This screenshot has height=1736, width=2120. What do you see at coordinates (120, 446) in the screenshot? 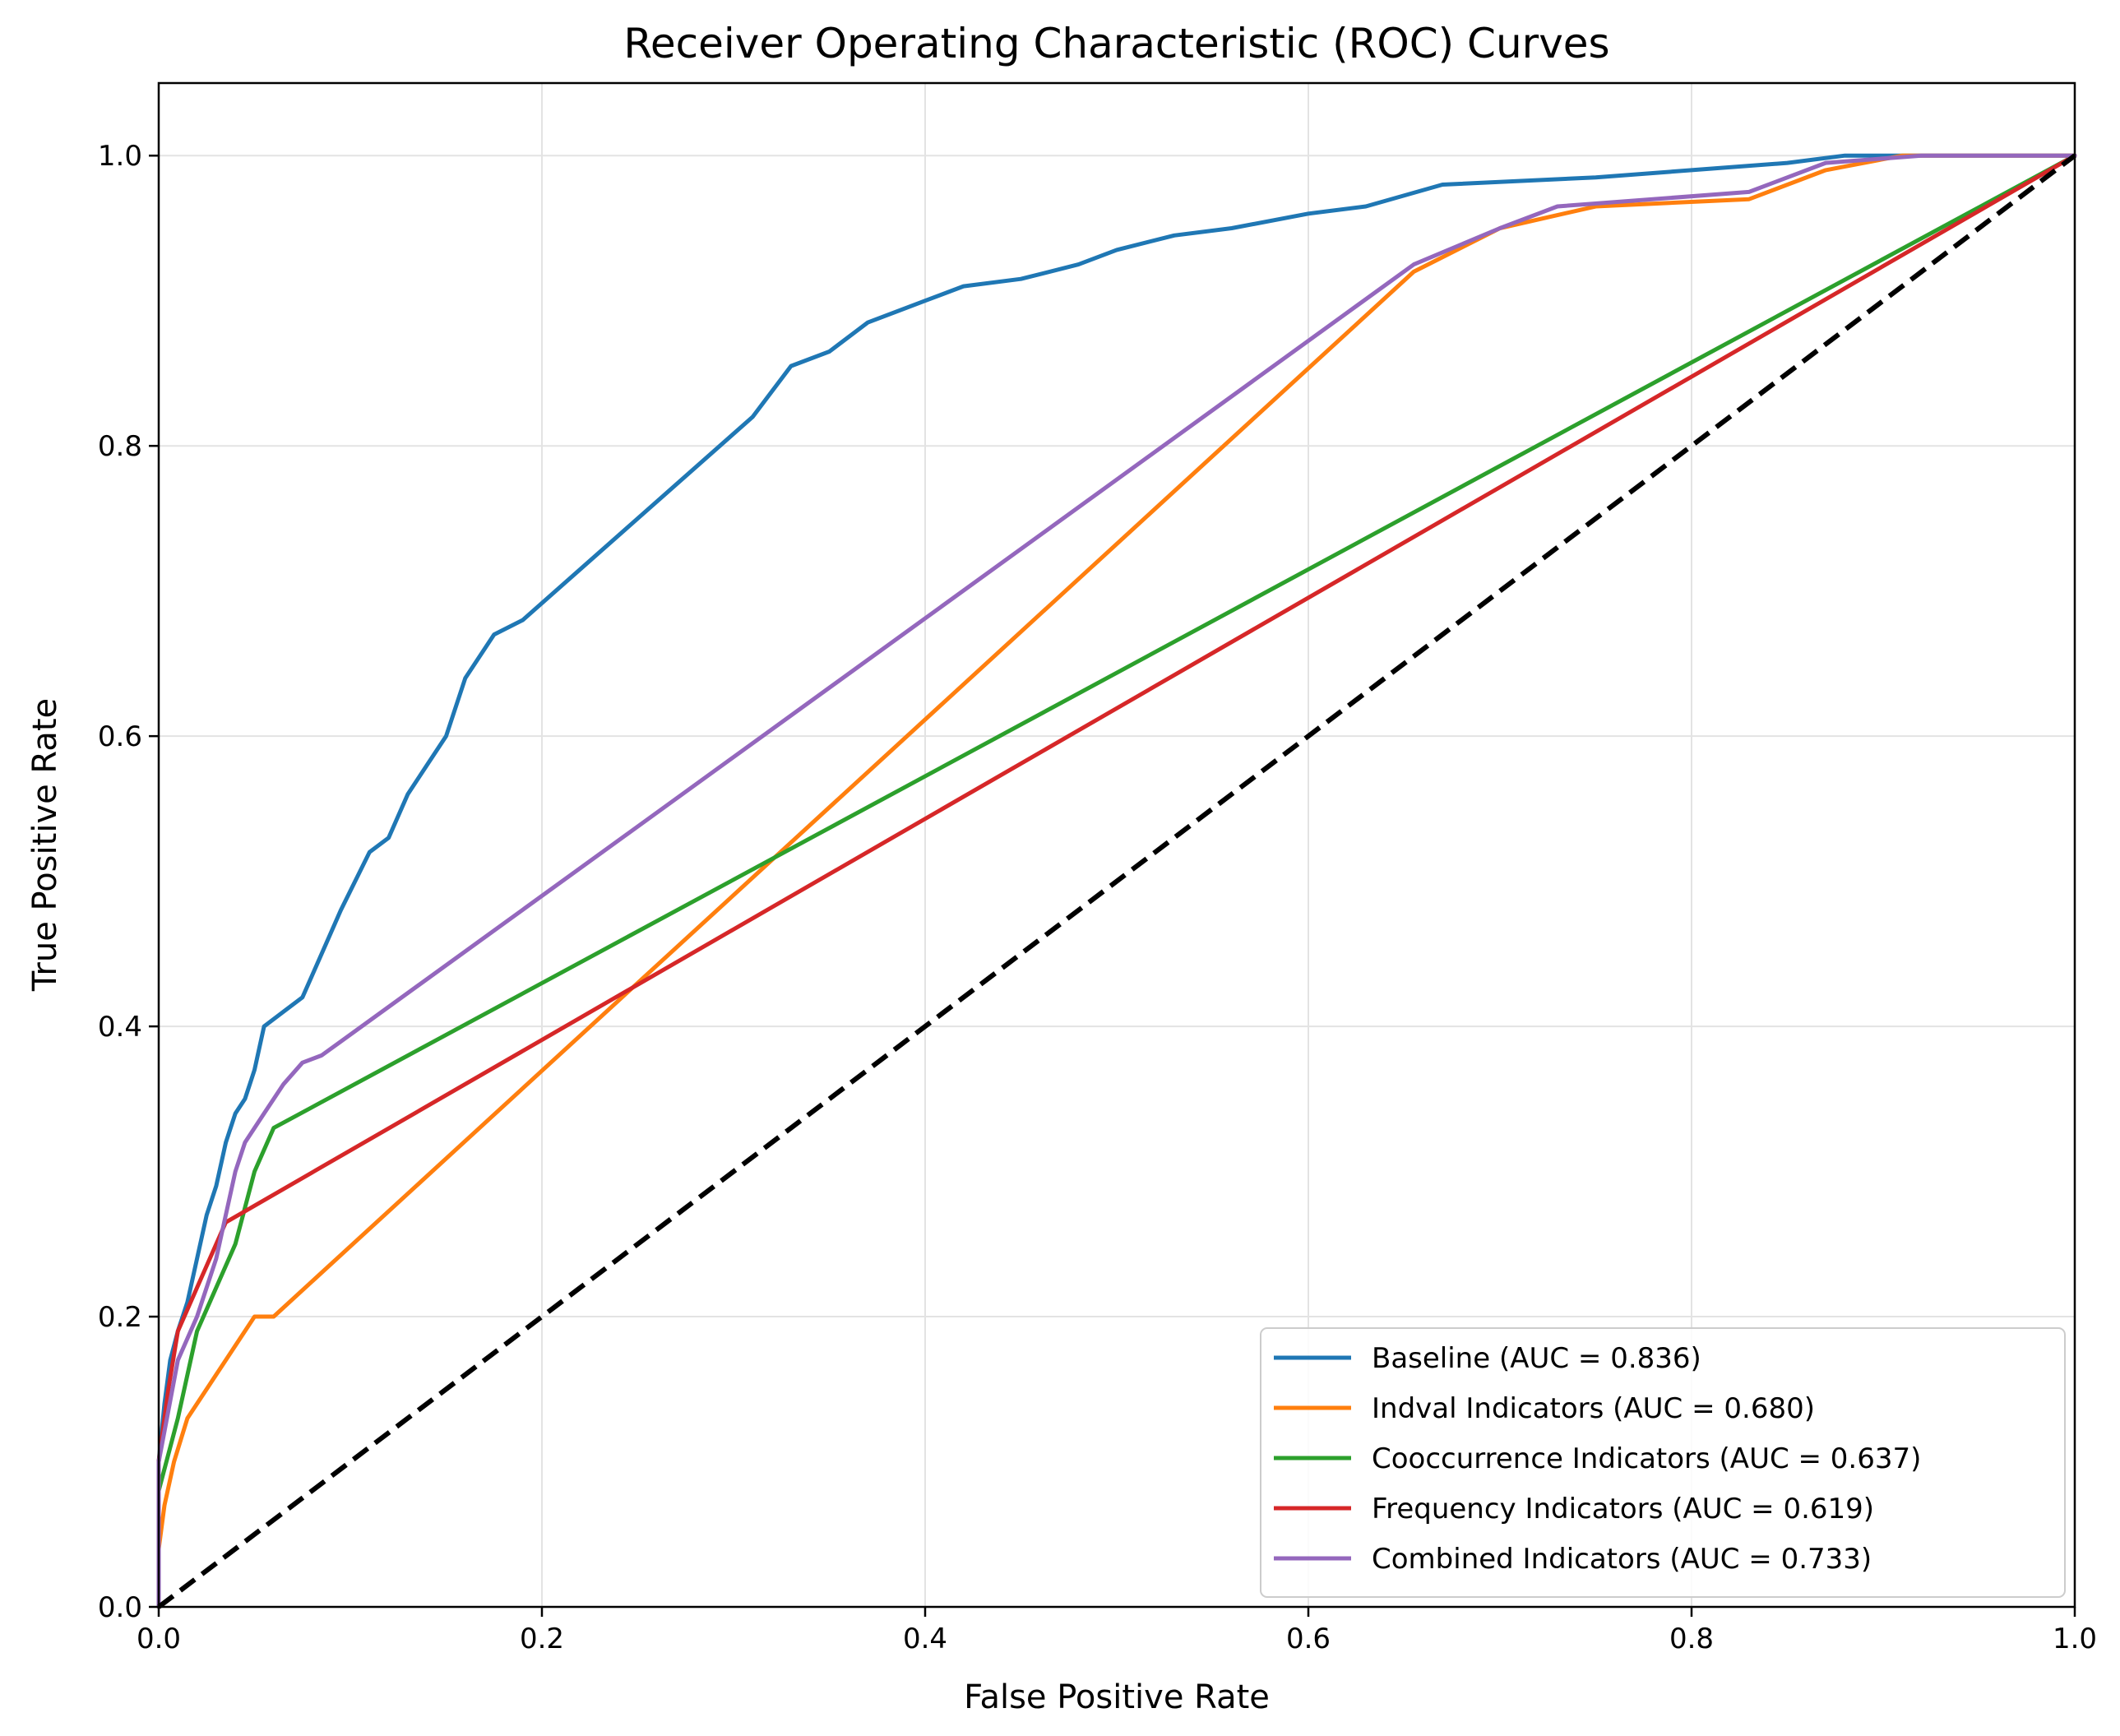
I see `y-tick-label: 0.8` at bounding box center [120, 446].